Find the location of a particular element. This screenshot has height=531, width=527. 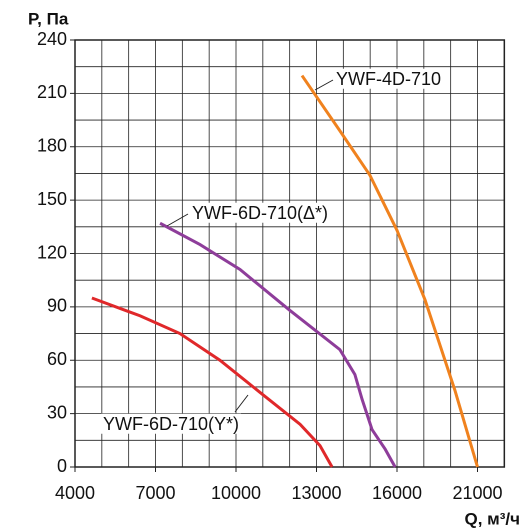

y-tick-label: 180 is located at coordinates (52, 146).